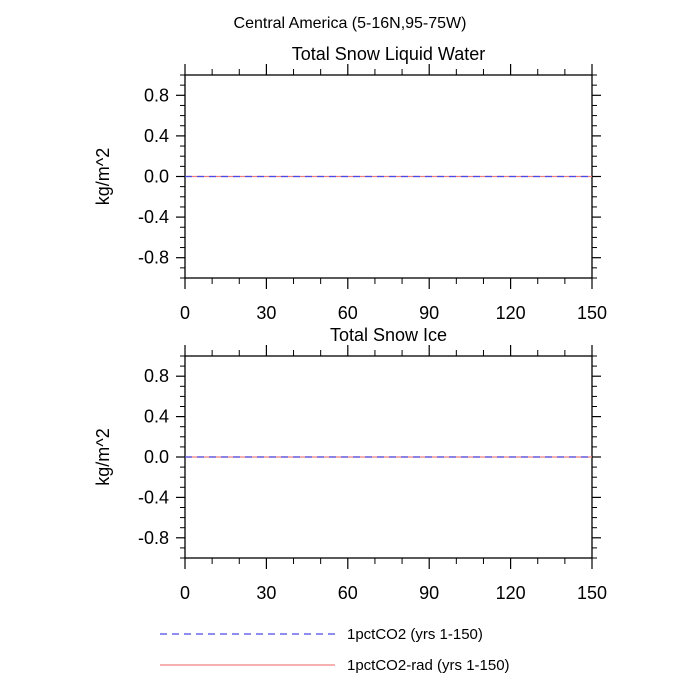  Describe the element at coordinates (415, 634) in the screenshot. I see `legend-label: 1pctCO2 (yrs 1-150)` at that location.